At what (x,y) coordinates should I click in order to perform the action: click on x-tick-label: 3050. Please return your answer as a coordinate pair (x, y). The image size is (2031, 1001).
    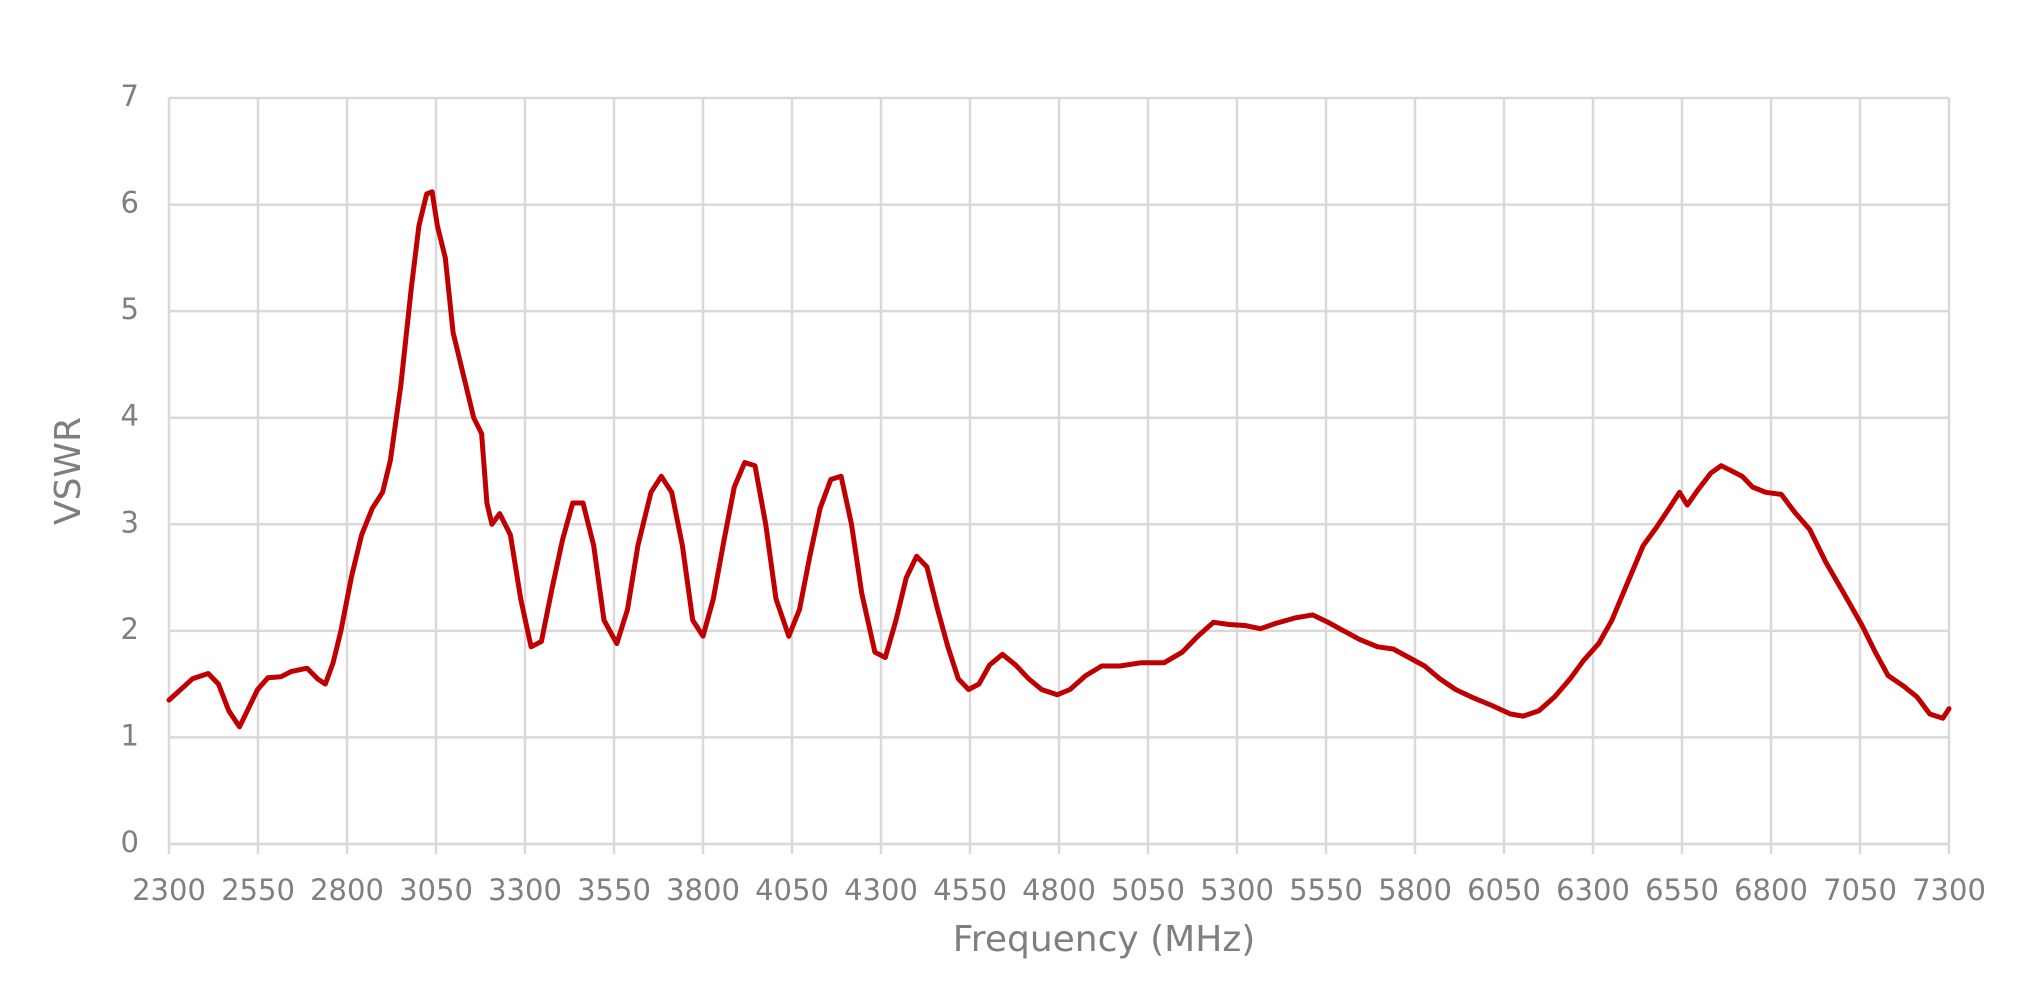
    Looking at the image, I should click on (436, 890).